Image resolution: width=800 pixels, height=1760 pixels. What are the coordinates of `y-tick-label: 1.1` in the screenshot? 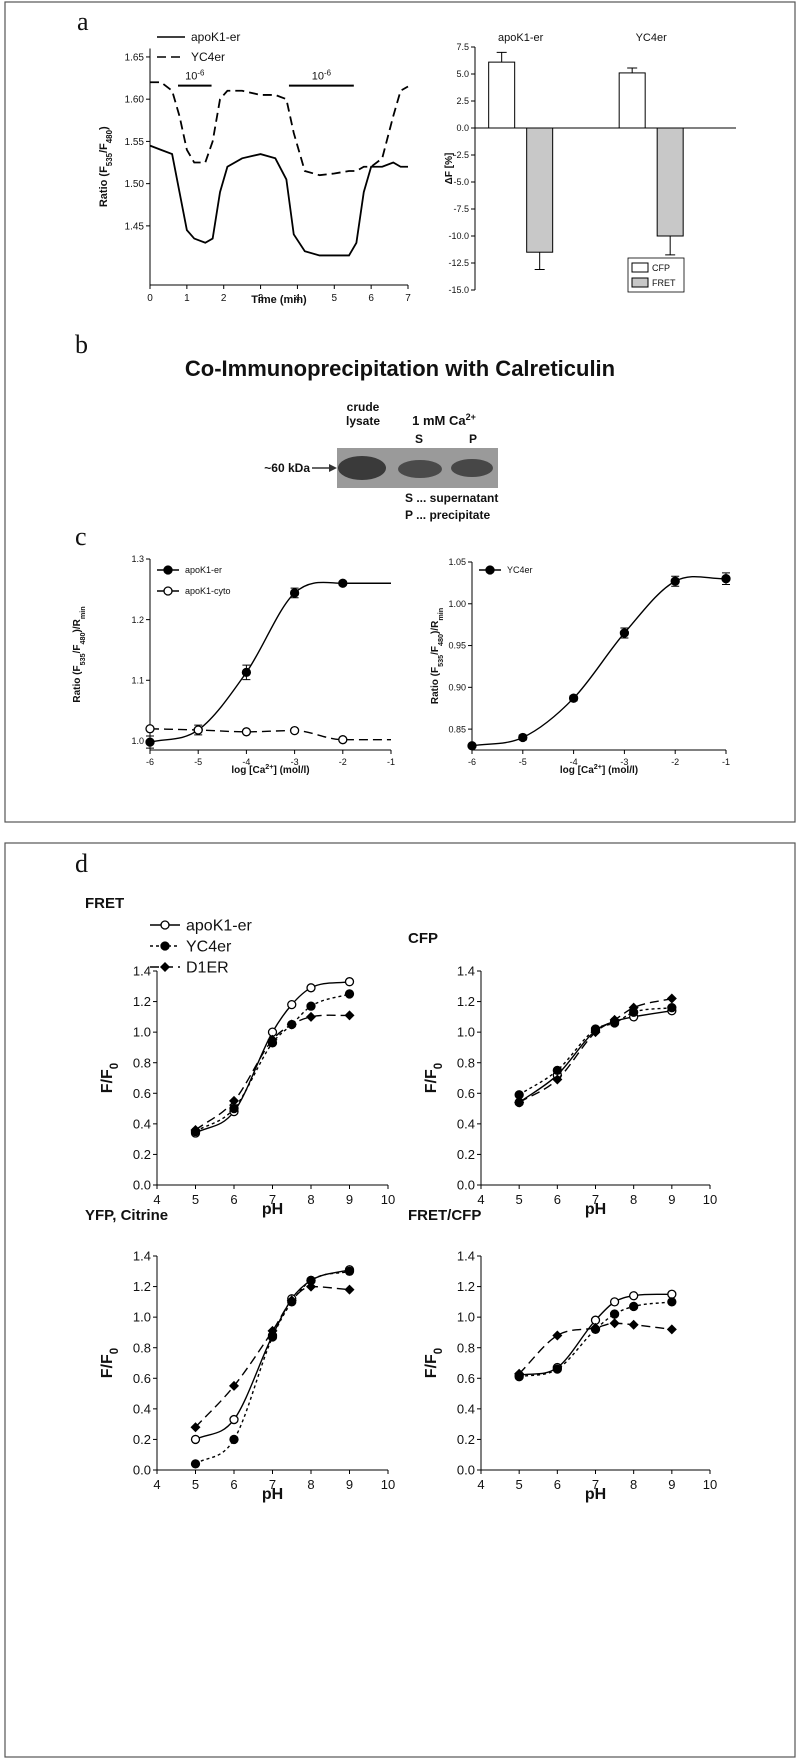 It's located at (137, 680).